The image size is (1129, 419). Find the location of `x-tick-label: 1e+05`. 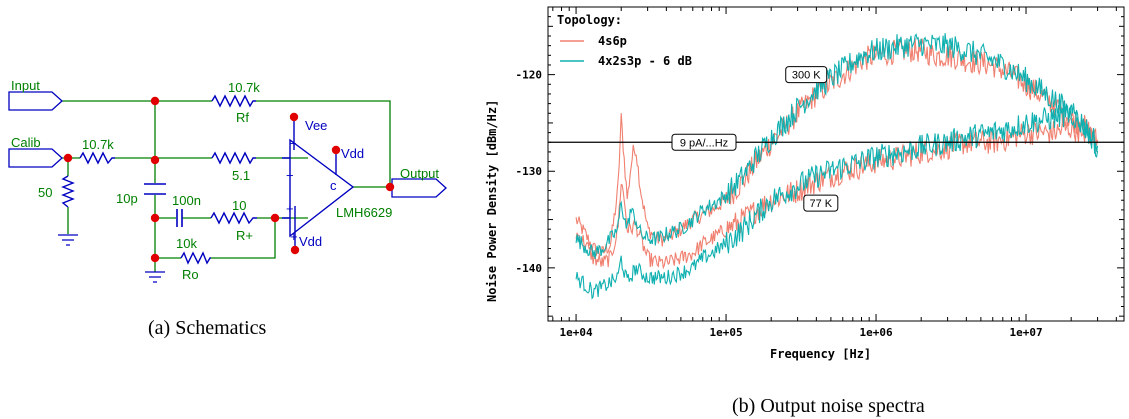

x-tick-label: 1e+05 is located at coordinates (725, 332).